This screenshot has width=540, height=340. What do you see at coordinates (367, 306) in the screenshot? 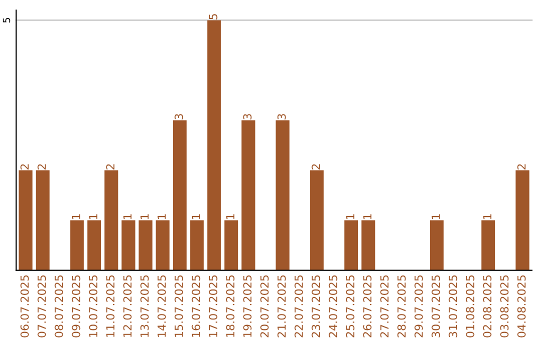
I see `x-tick-label: 26.07.2025` at bounding box center [367, 306].